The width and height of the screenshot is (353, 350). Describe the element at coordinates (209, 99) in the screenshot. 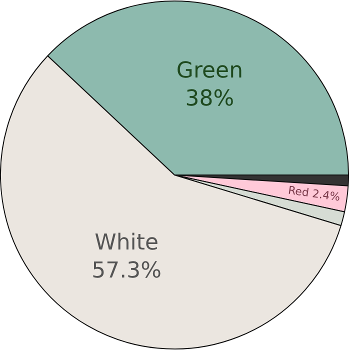

I see `data-label: 38%` at that location.